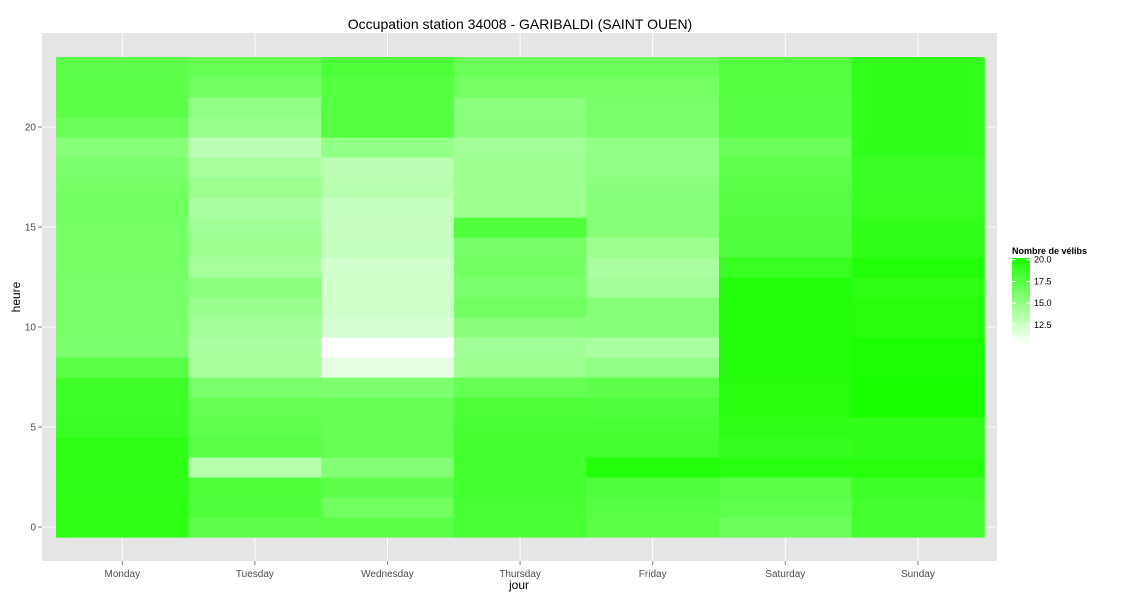 The width and height of the screenshot is (1125, 600). What do you see at coordinates (1021, 301) in the screenshot?
I see `legend-colorbar` at bounding box center [1021, 301].